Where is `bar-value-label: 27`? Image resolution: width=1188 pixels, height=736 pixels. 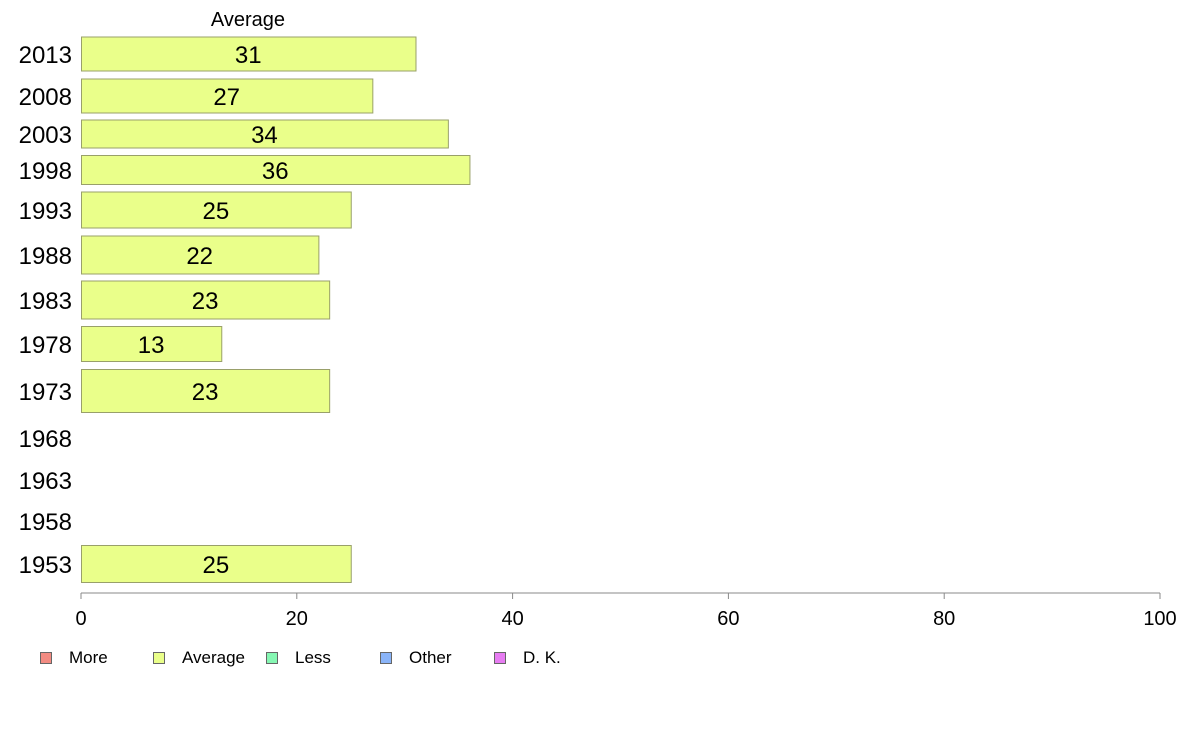 bar-value-label: 27 is located at coordinates (226, 97).